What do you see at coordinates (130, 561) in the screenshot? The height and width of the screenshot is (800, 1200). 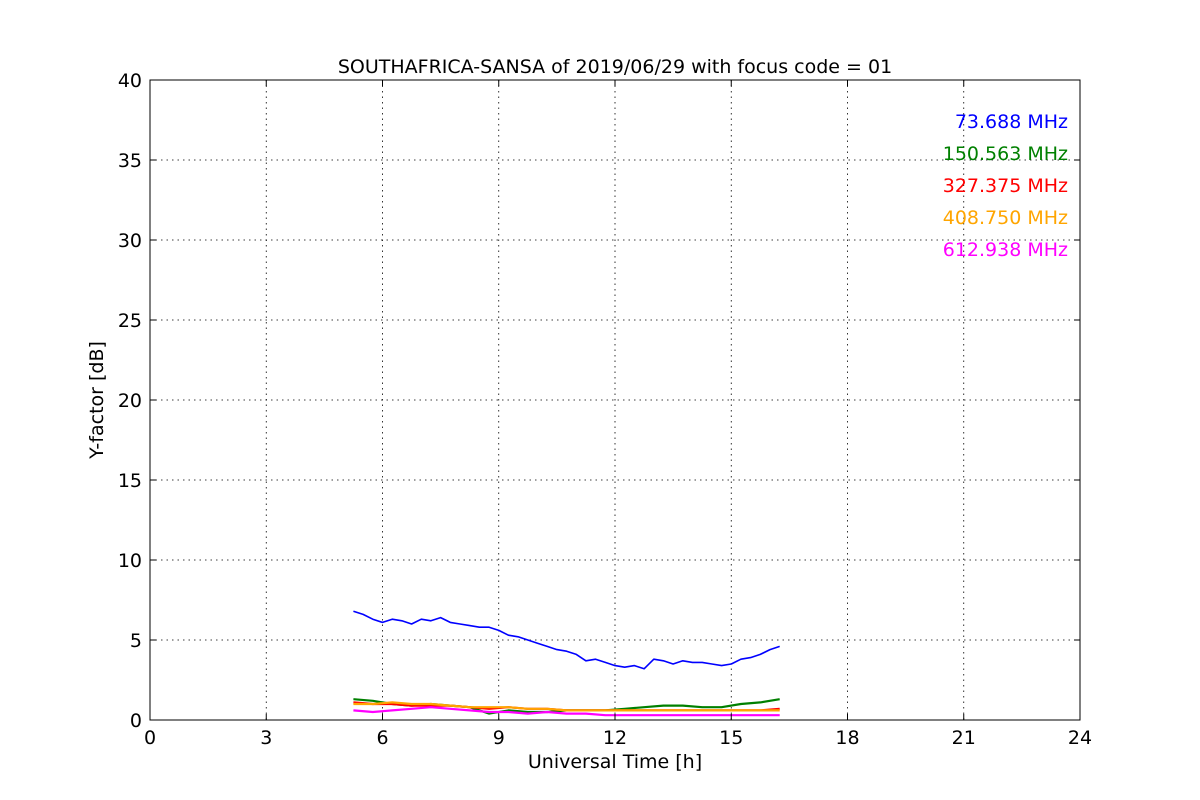 I see `y-tick-label: 10` at bounding box center [130, 561].